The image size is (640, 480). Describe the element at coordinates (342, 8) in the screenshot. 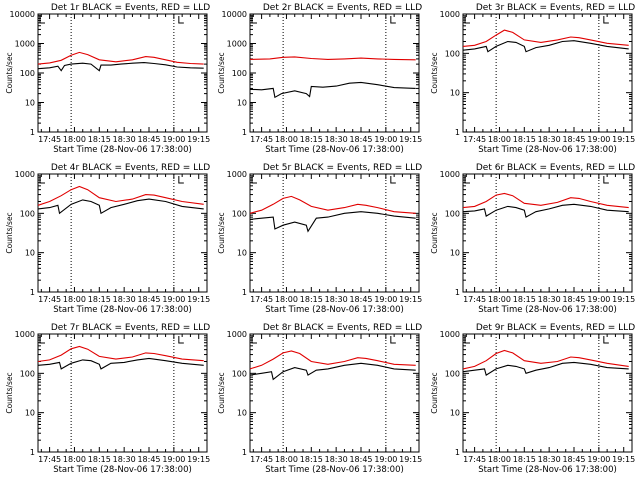

I see `chart-title: Det 2r BLACK = Events, RED = LLD` at that location.